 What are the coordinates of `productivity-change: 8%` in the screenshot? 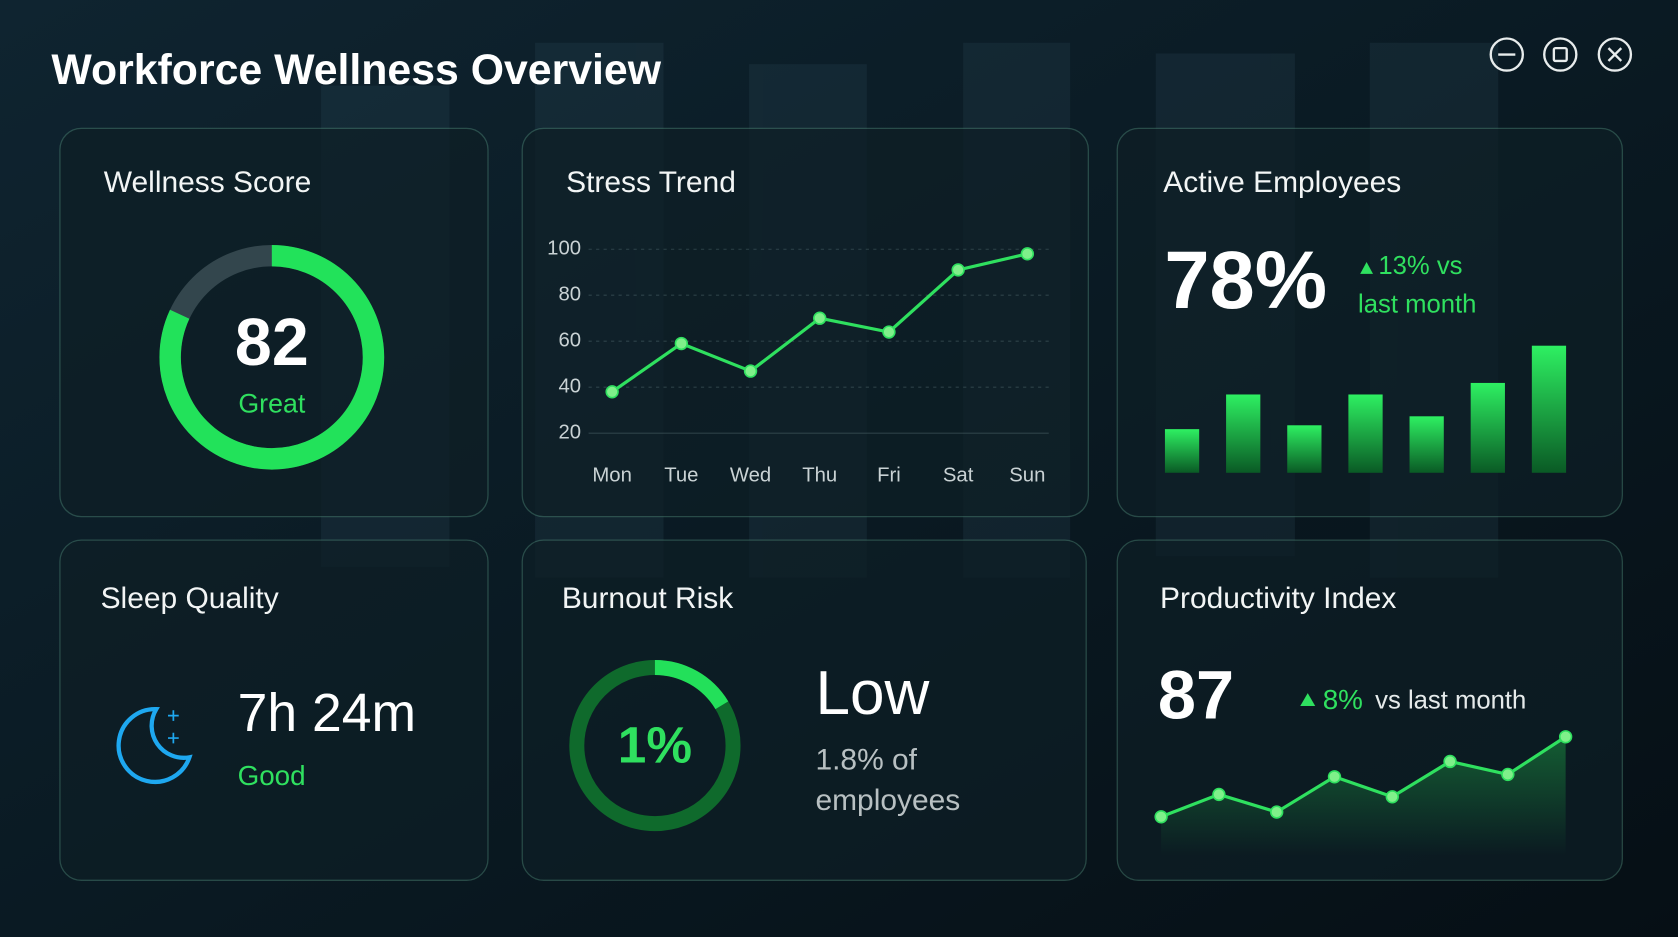 It's located at (1343, 699).